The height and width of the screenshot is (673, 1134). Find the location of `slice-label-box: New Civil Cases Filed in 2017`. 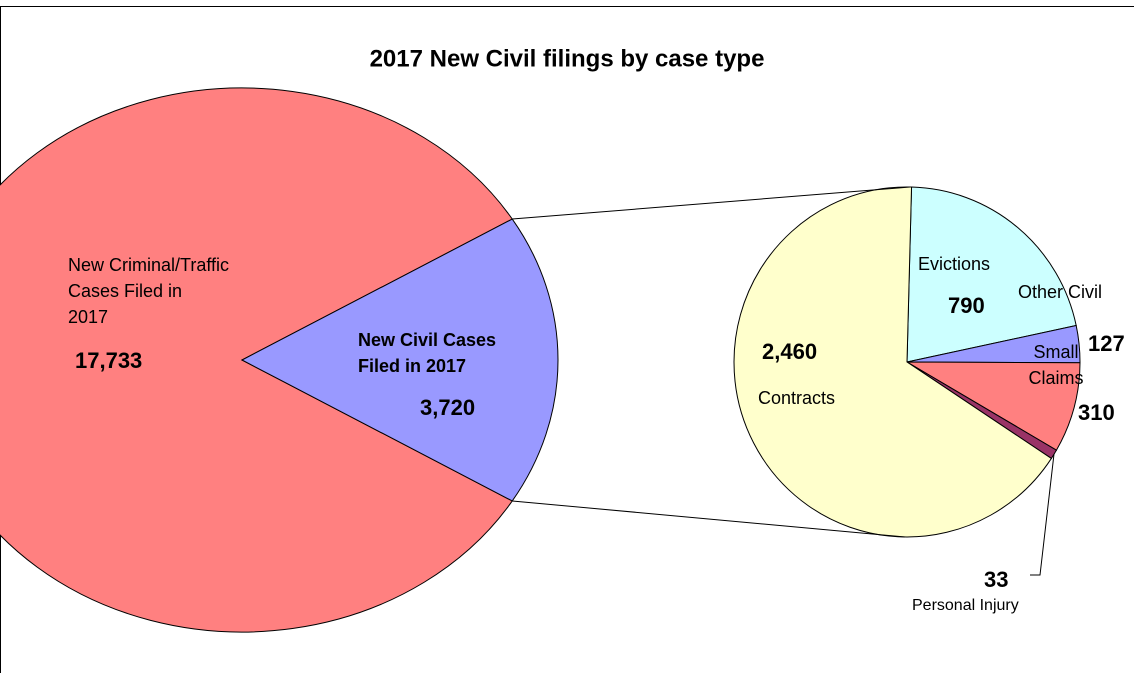

slice-label-box: New Civil Cases Filed in 2017 is located at coordinates (427, 353).